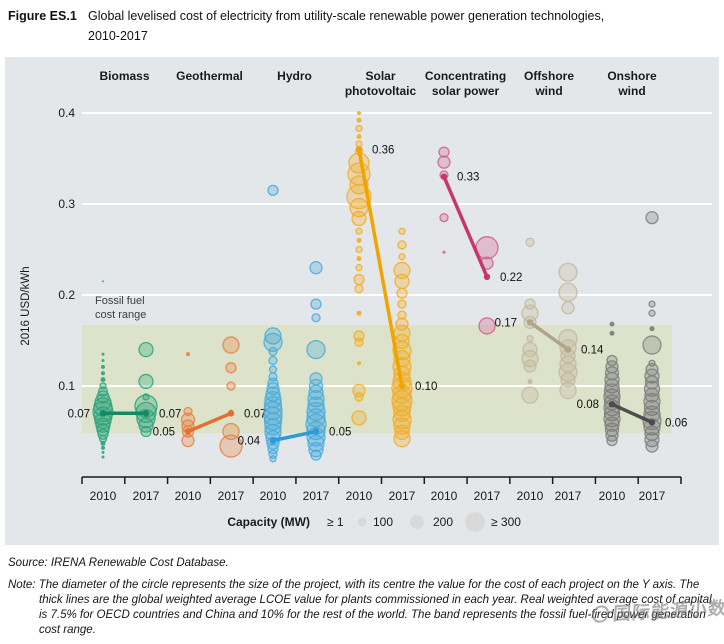 The height and width of the screenshot is (644, 724). I want to click on value-label: 0.08, so click(588, 405).